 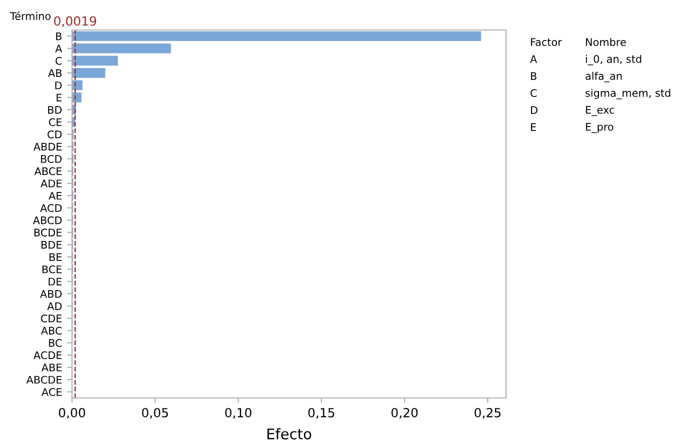 What do you see at coordinates (48, 232) in the screenshot?
I see `y-tick-label: BCDE` at bounding box center [48, 232].